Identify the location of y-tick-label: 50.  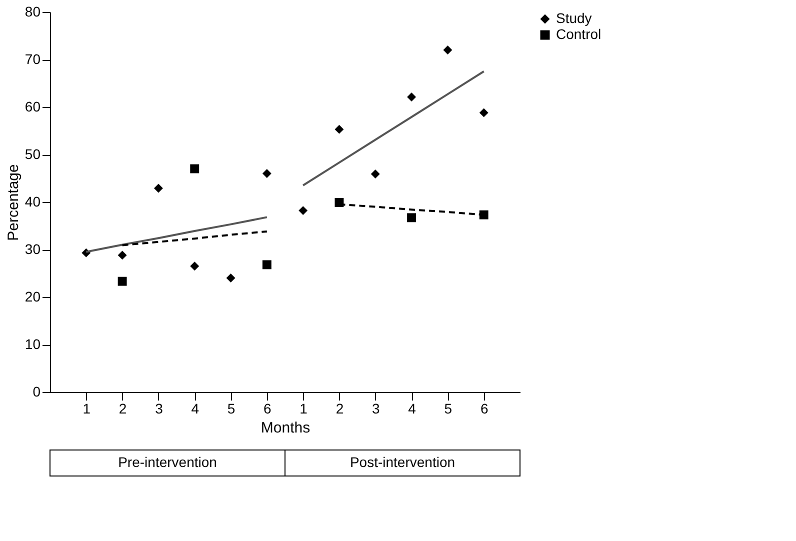
(32, 154).